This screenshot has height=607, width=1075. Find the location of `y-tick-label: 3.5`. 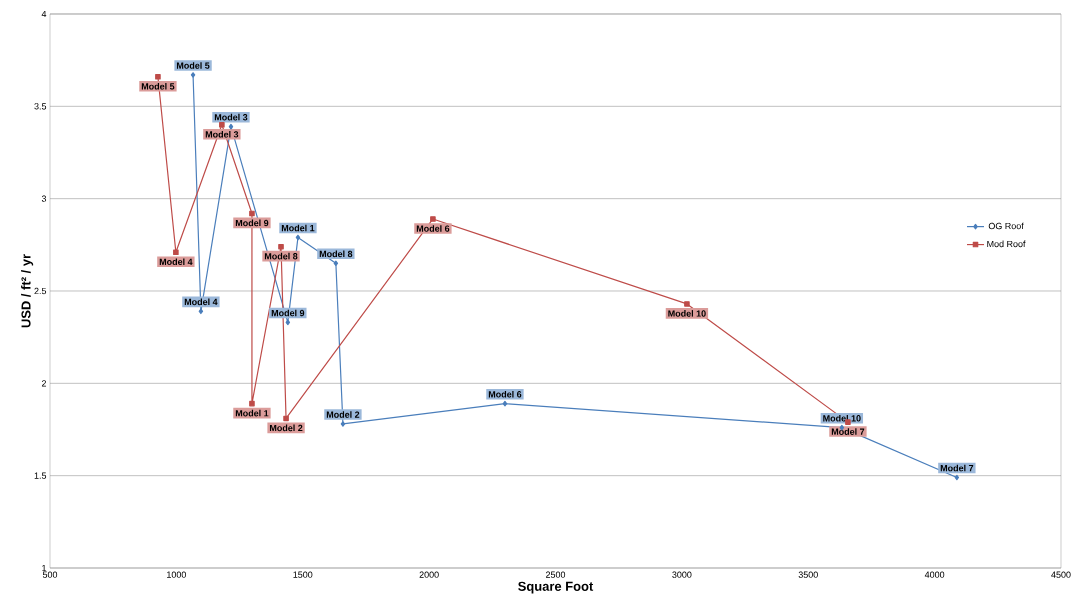

y-tick-label: 3.5 is located at coordinates (40, 106).